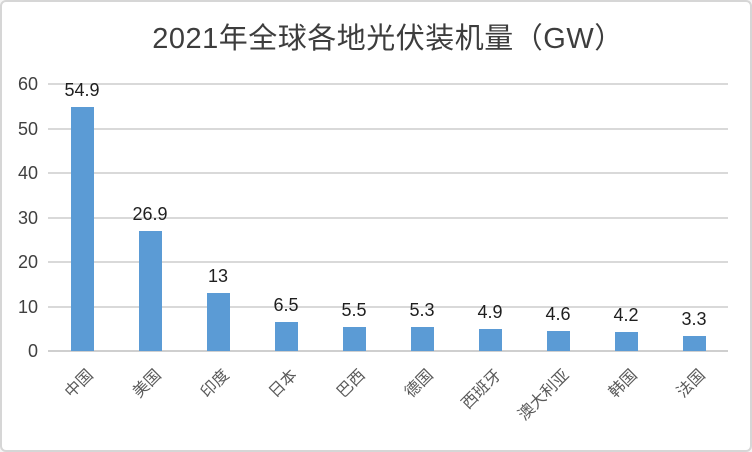 The width and height of the screenshot is (752, 452). I want to click on x-axis-line, so click(388, 351).